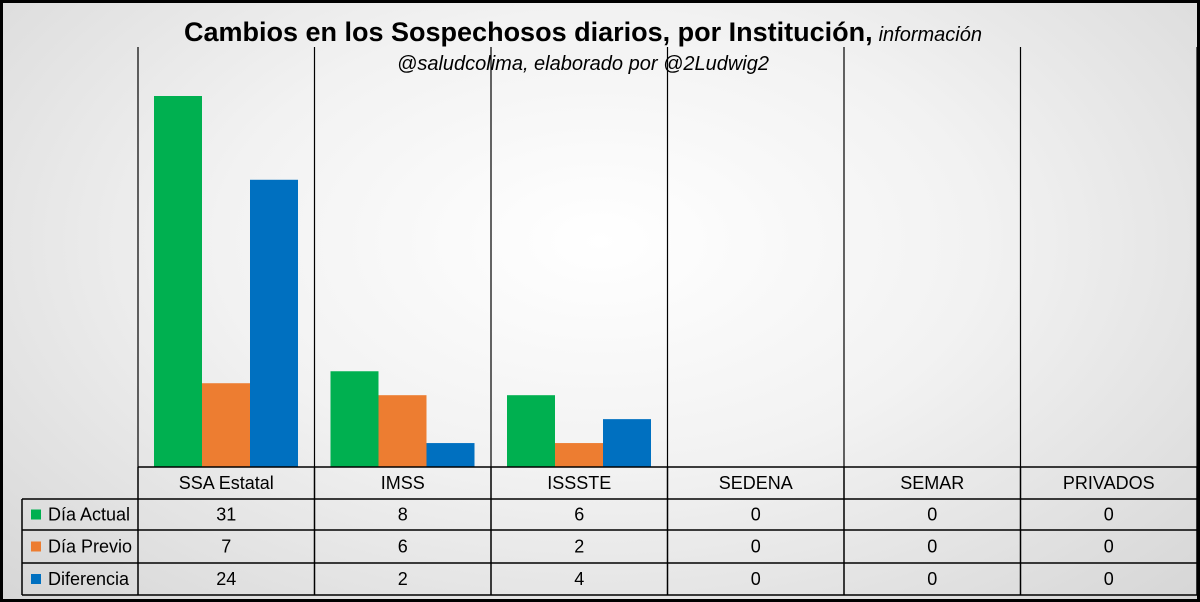 Image resolution: width=1200 pixels, height=602 pixels. I want to click on bar-dia-actual-imss, so click(354, 419).